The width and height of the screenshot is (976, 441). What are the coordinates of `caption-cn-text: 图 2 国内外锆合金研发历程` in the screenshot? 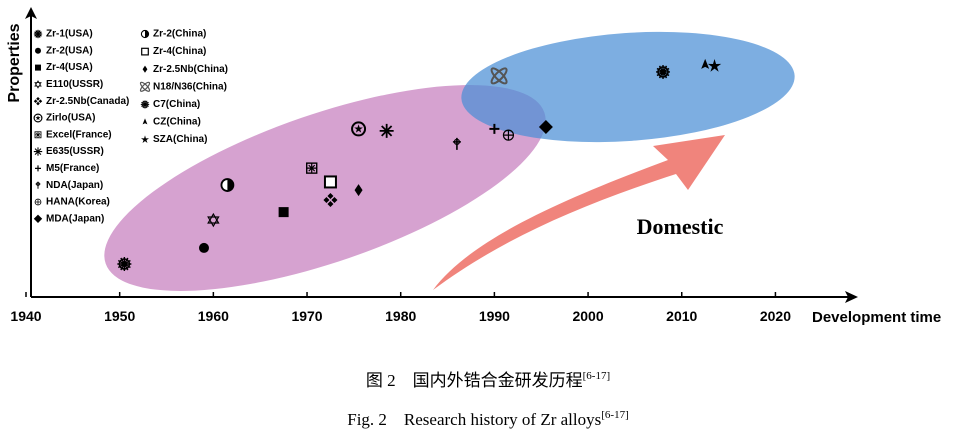 It's located at (474, 380).